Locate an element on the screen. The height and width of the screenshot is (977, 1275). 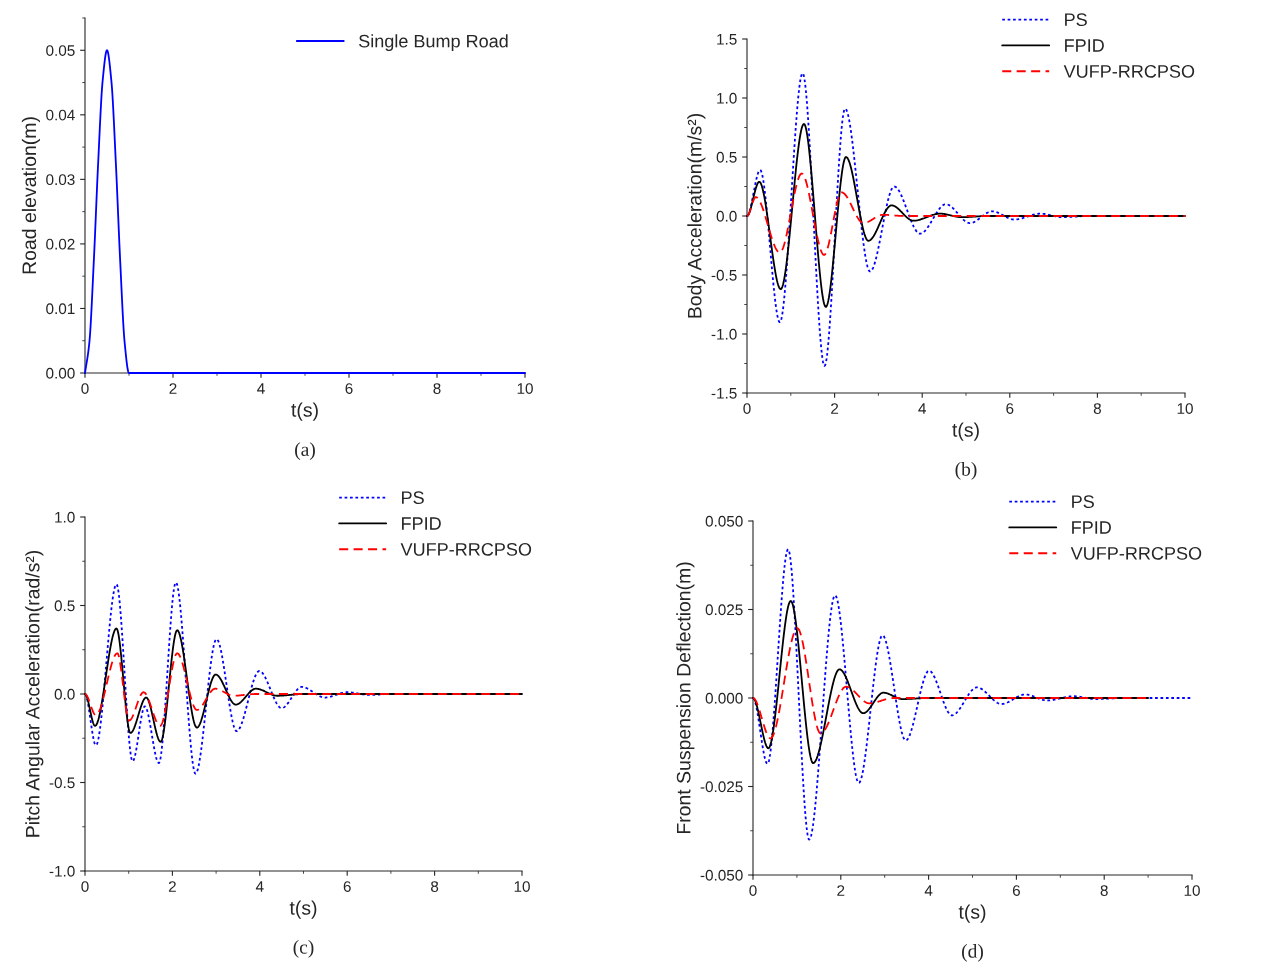
y-tick-label: -1.5 is located at coordinates (724, 393).